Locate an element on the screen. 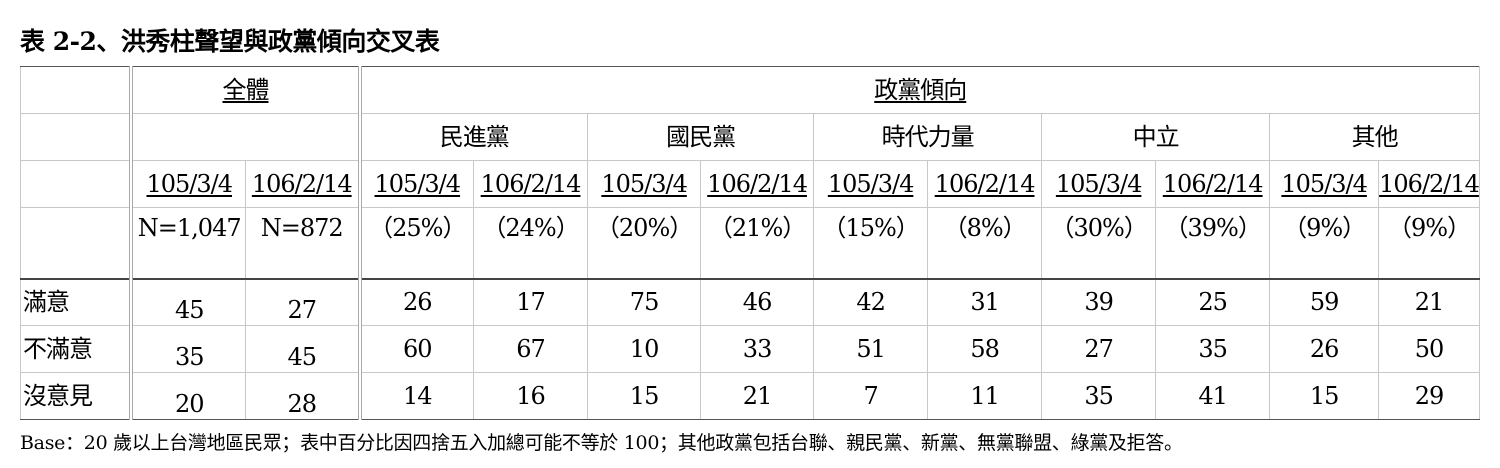 The image size is (1500, 468). value-cell: 51 is located at coordinates (871, 349).